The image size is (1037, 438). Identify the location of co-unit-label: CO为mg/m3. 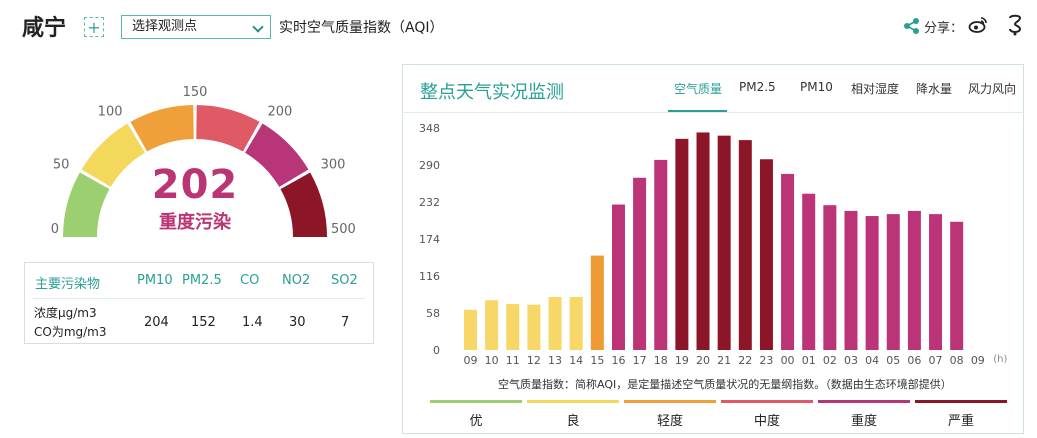
(70, 332).